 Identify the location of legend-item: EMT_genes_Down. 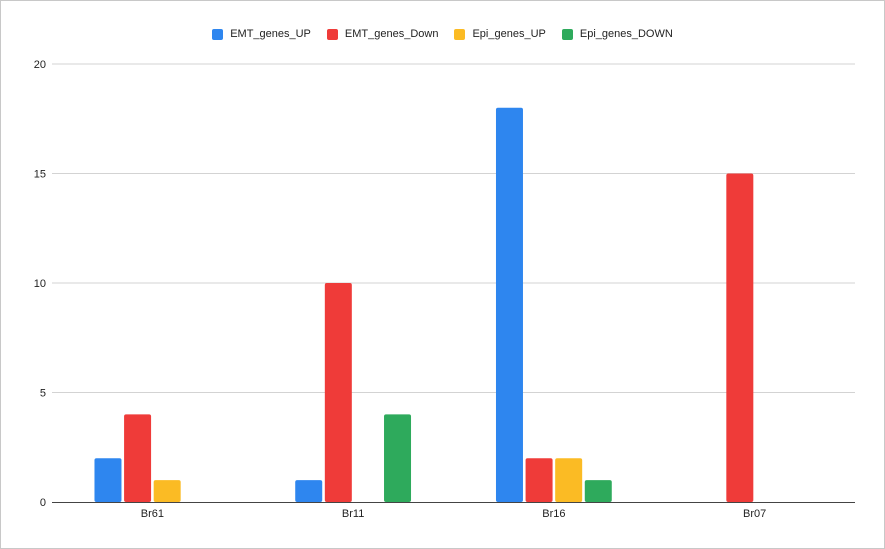
(382, 34).